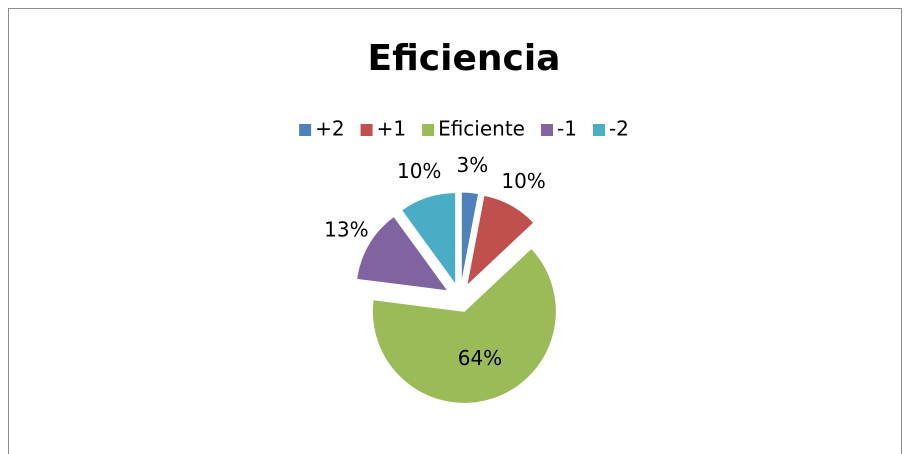 The image size is (910, 454). I want to click on data-label: 64%, so click(480, 358).